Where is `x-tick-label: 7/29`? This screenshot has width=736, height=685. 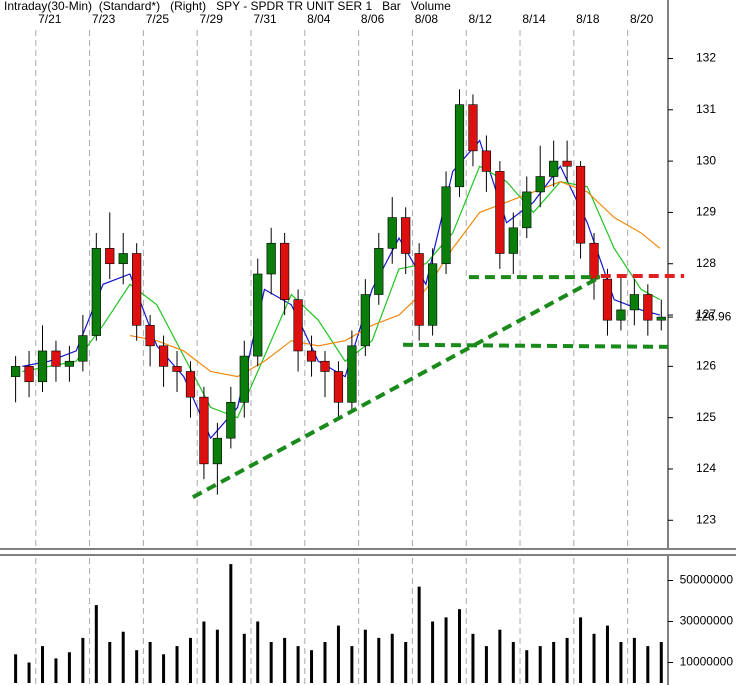 x-tick-label: 7/29 is located at coordinates (212, 19).